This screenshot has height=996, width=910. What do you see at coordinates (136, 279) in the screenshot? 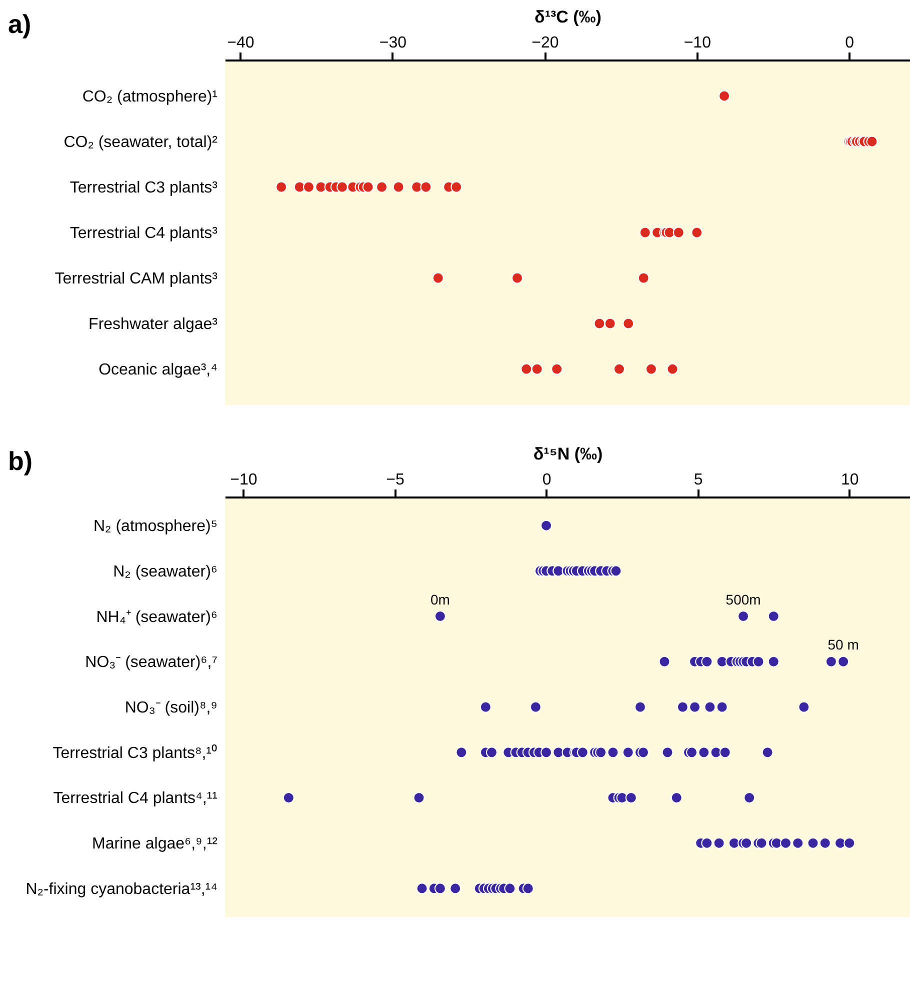
I see `y-tick-label: Terrestrial CAM plants³` at bounding box center [136, 279].